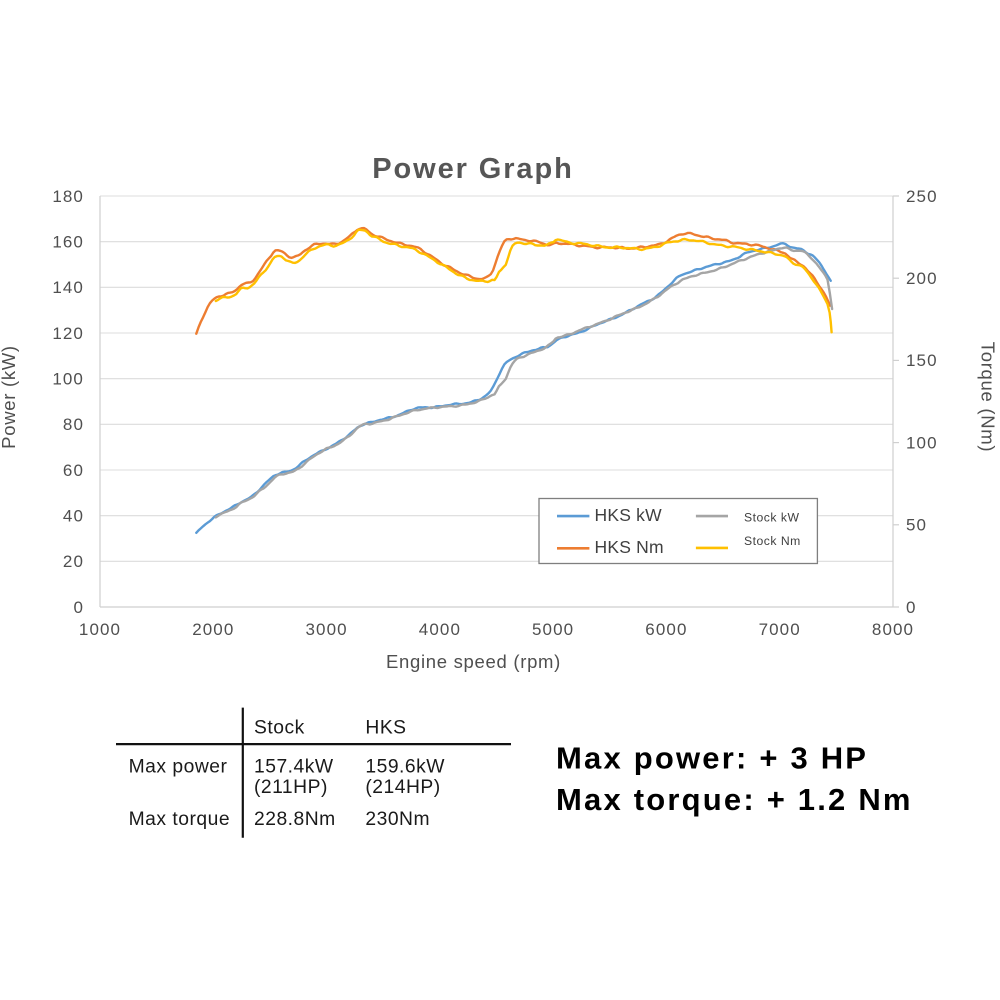 This screenshot has width=1000, height=1000. Describe the element at coordinates (922, 360) in the screenshot. I see `svg-text: 150` at that location.